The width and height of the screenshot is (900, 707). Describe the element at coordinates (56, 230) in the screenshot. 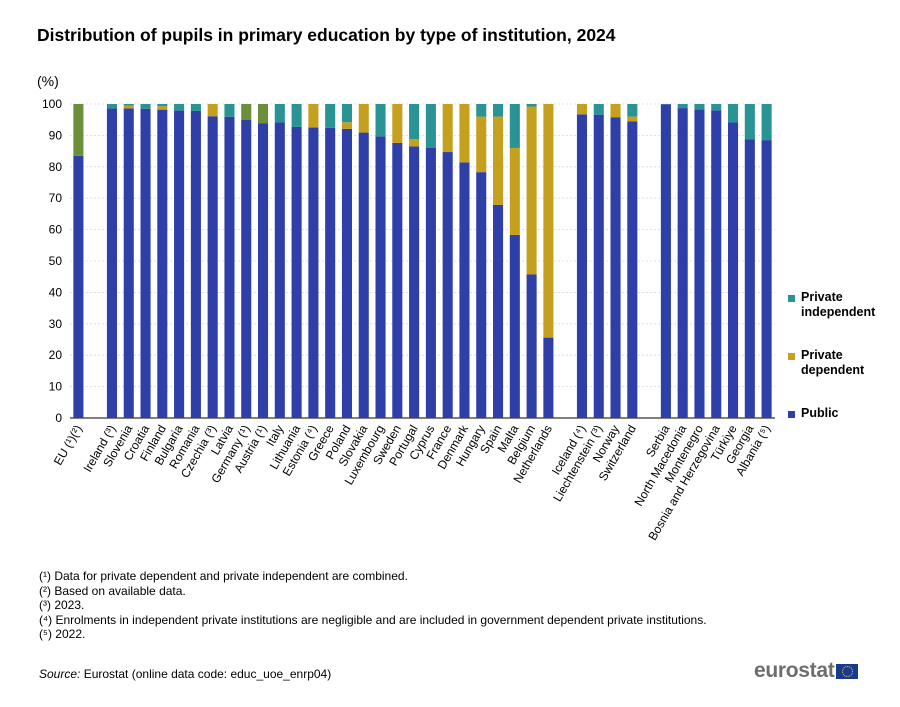

I see `y-tick-label: 60` at that location.